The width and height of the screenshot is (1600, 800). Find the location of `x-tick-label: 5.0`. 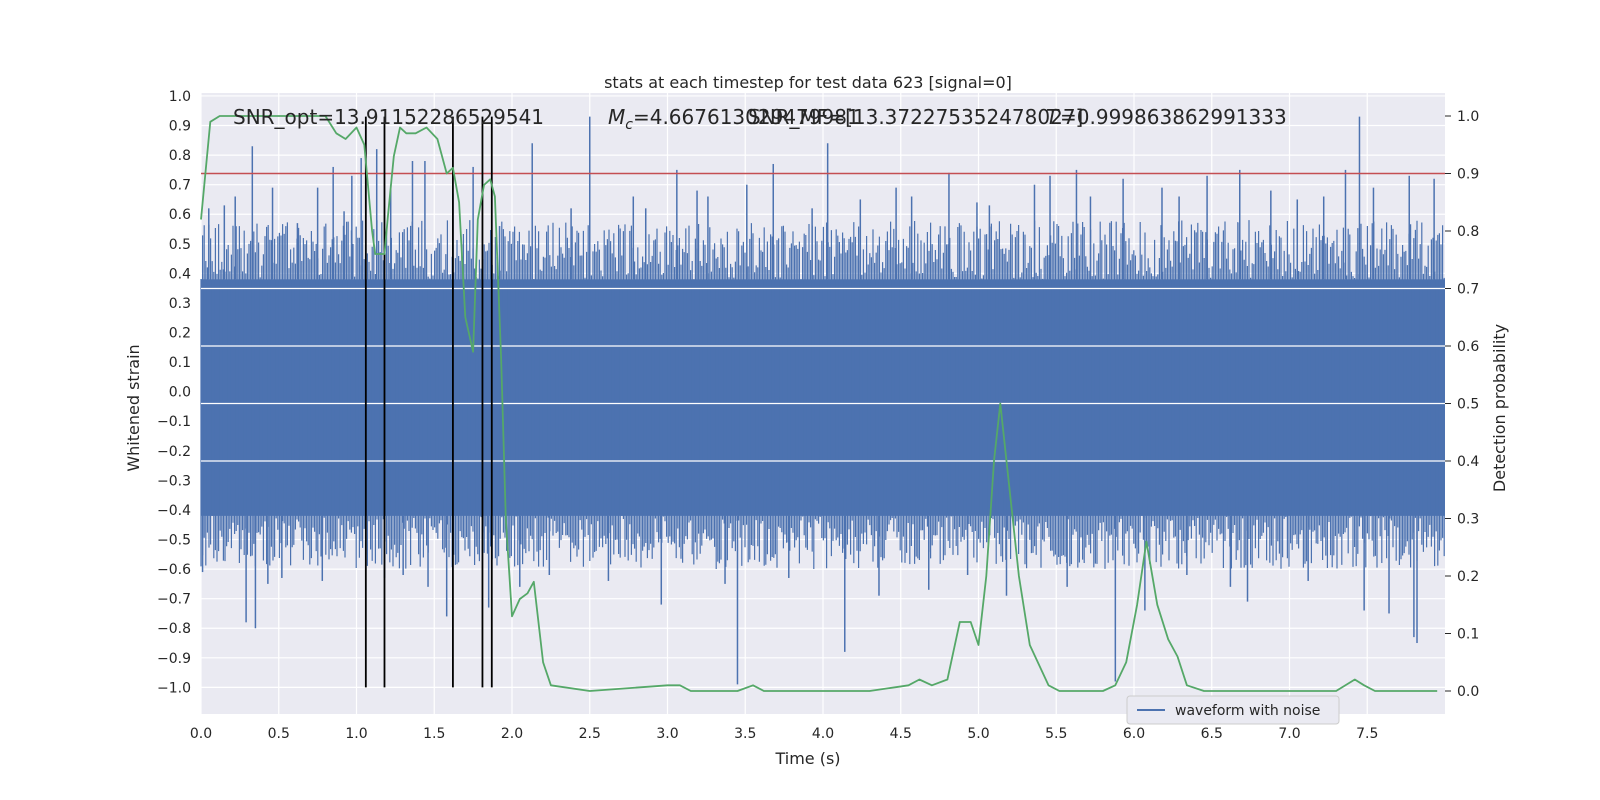

x-tick-label: 5.0 is located at coordinates (978, 734).